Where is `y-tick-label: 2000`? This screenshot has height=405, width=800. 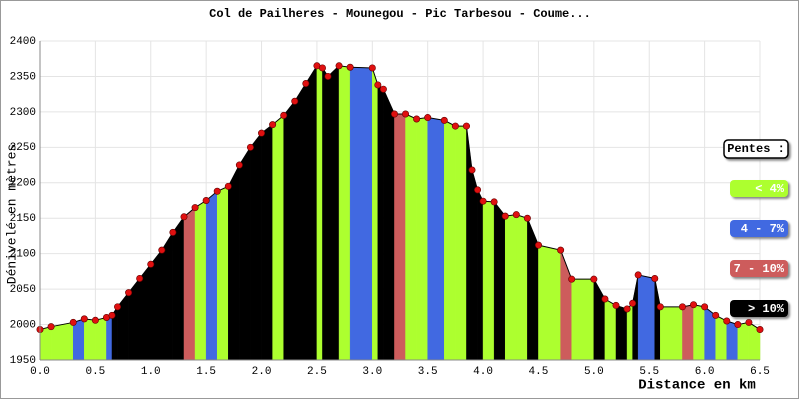 y-tick-label: 2000 is located at coordinates (23, 325).